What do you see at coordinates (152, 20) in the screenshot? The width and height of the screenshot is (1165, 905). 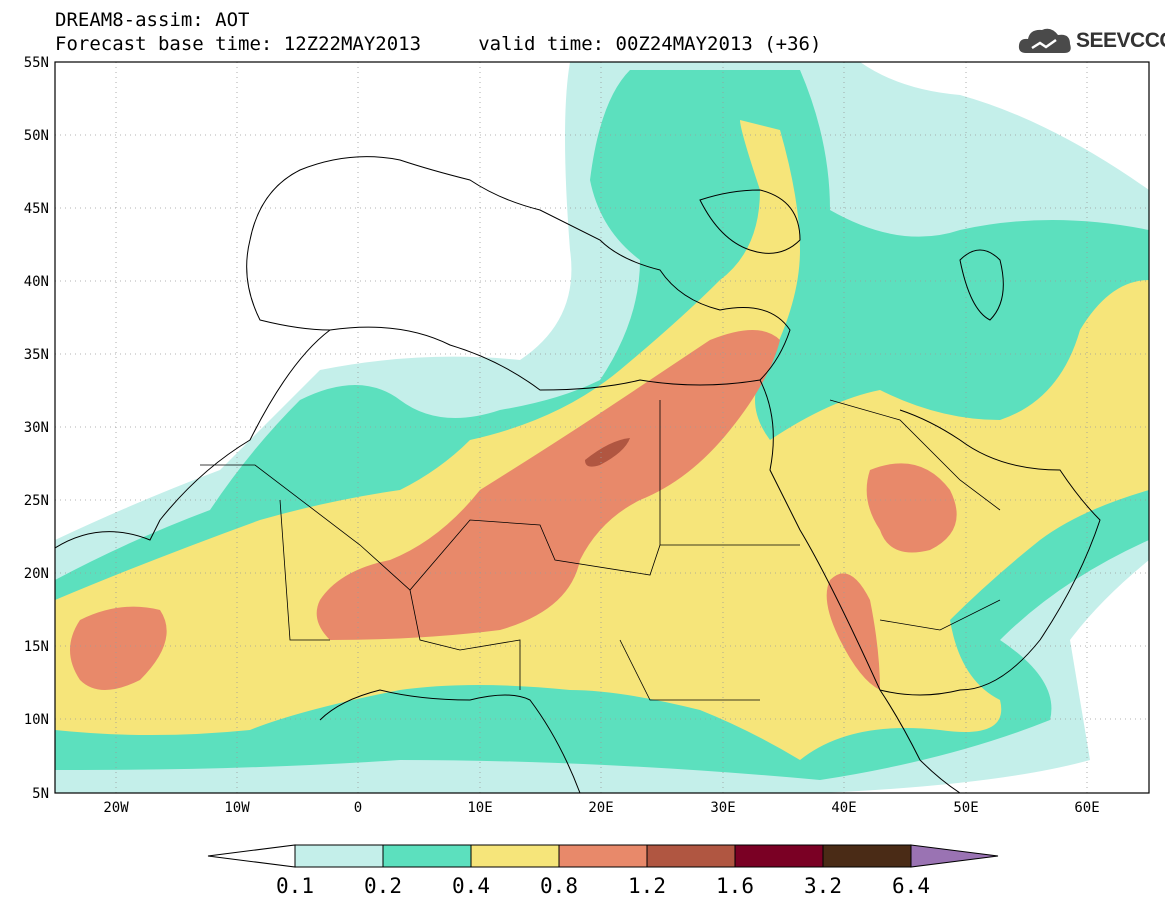 I see `map-title: DREAM8-assim: AOT` at bounding box center [152, 20].